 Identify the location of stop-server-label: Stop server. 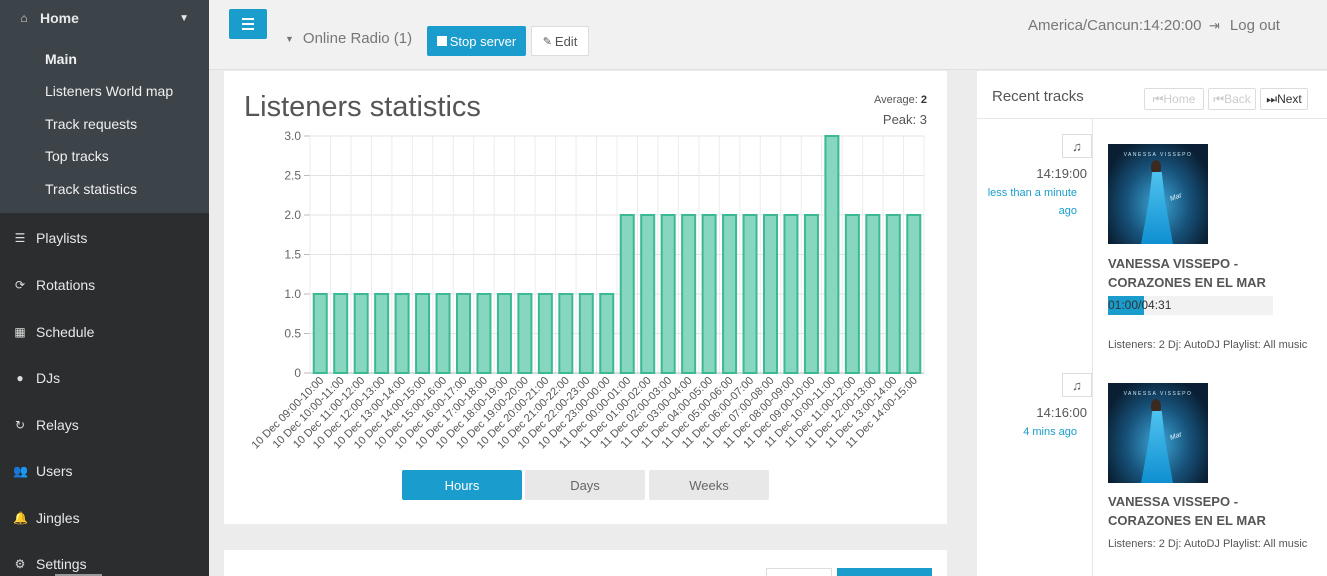
(483, 41).